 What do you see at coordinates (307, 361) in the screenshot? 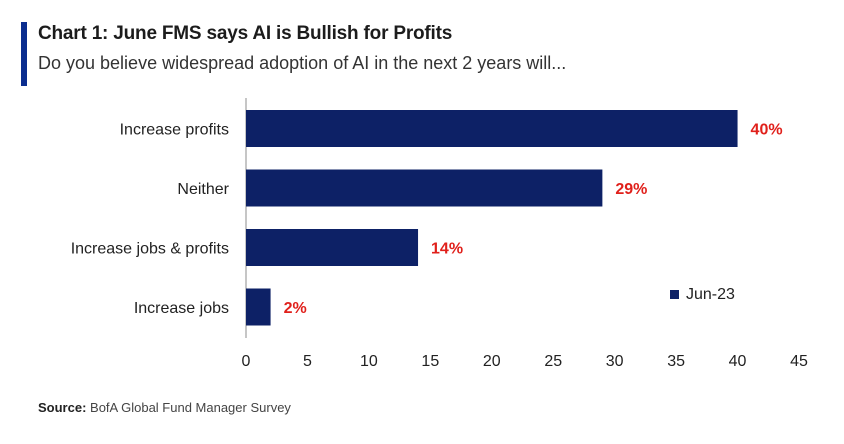
I see `x-tick-label: 5` at bounding box center [307, 361].